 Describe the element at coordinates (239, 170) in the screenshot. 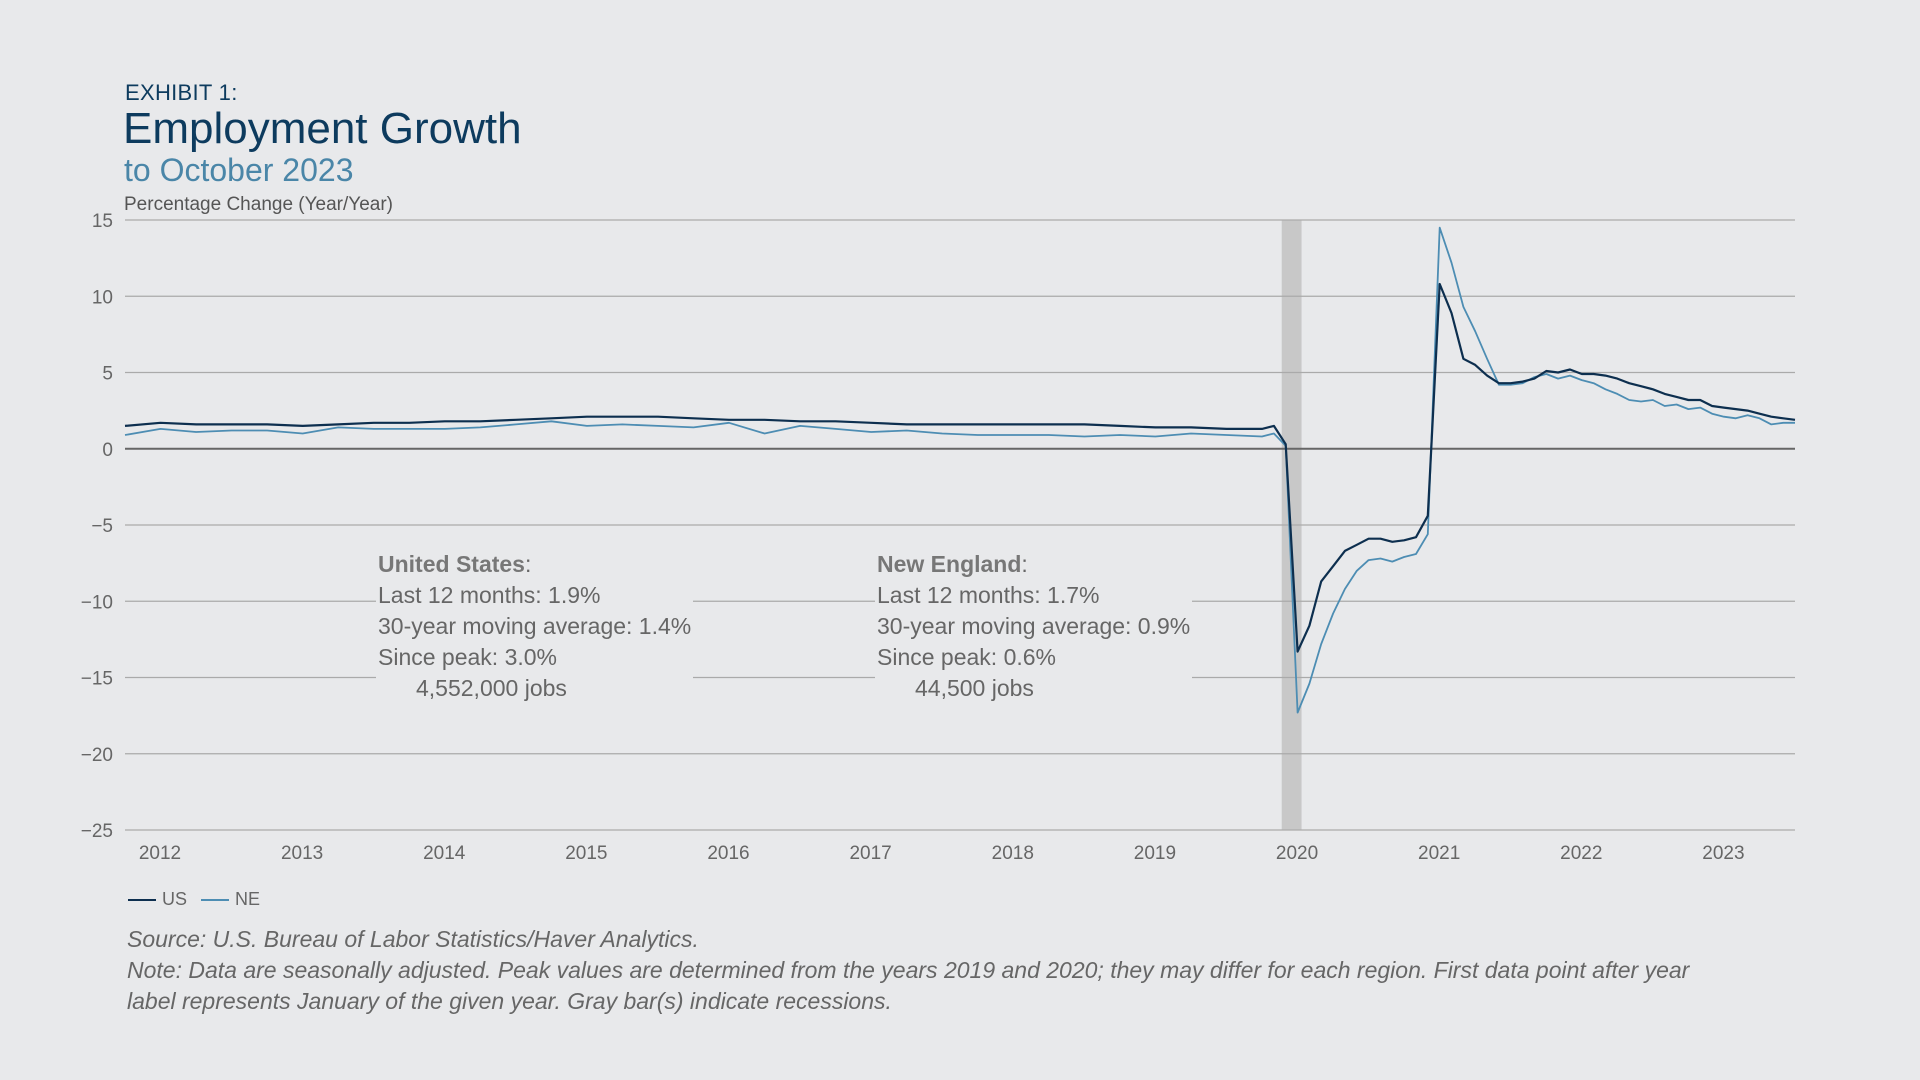

I see `chart-subtitle: to October 2023` at that location.